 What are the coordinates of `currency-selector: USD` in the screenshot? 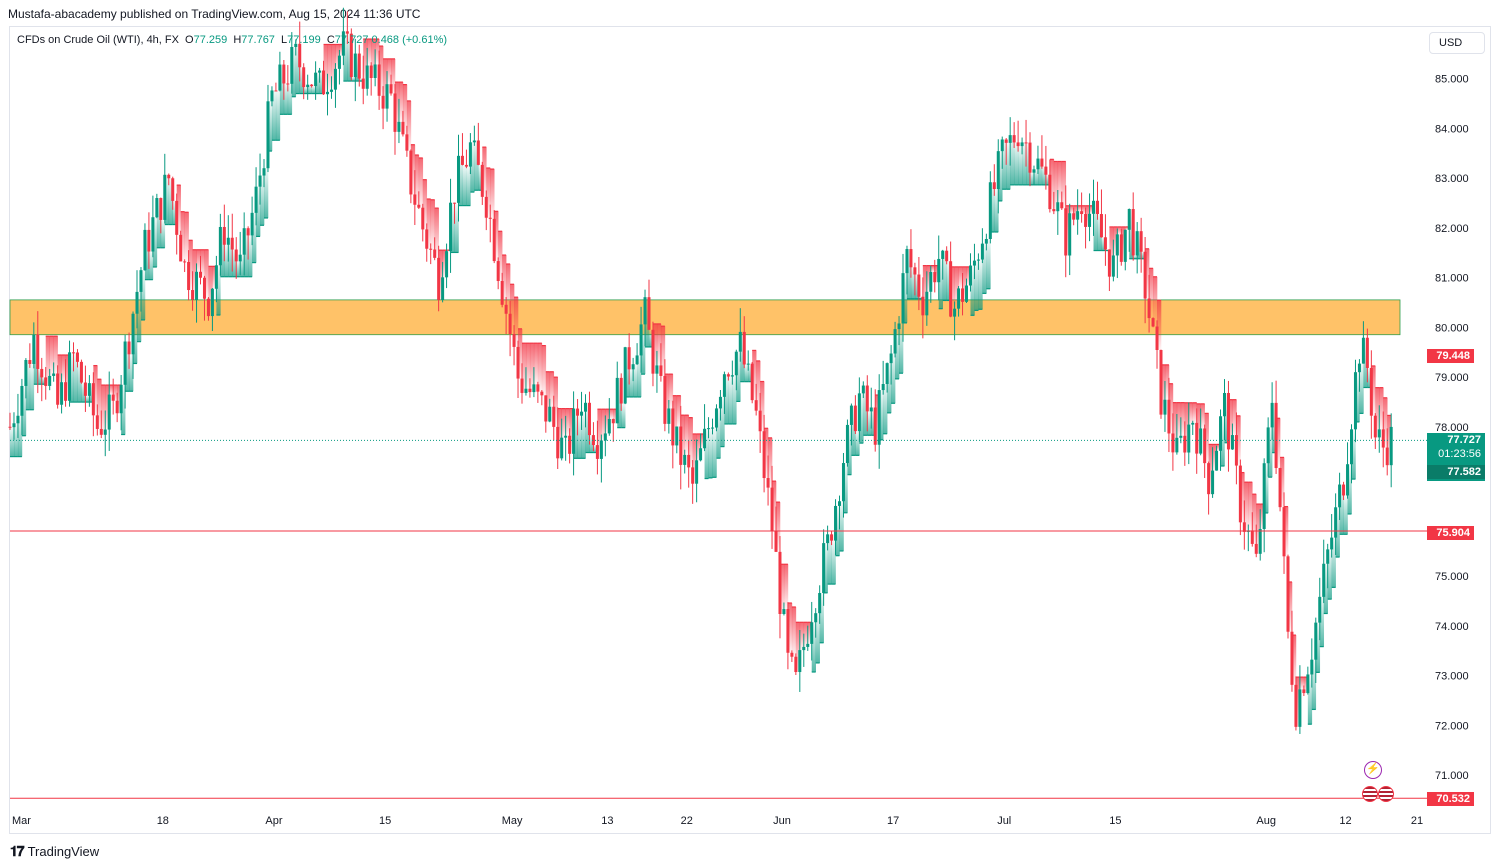 It's located at (1457, 43).